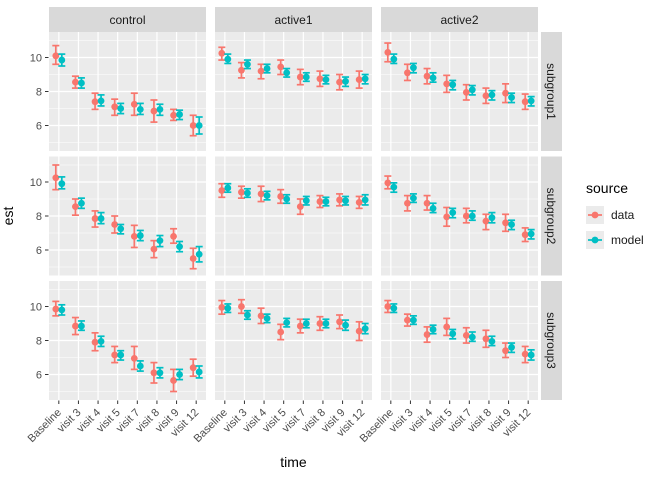 This screenshot has height=485, width=672. I want to click on legend-title: source, so click(607, 188).